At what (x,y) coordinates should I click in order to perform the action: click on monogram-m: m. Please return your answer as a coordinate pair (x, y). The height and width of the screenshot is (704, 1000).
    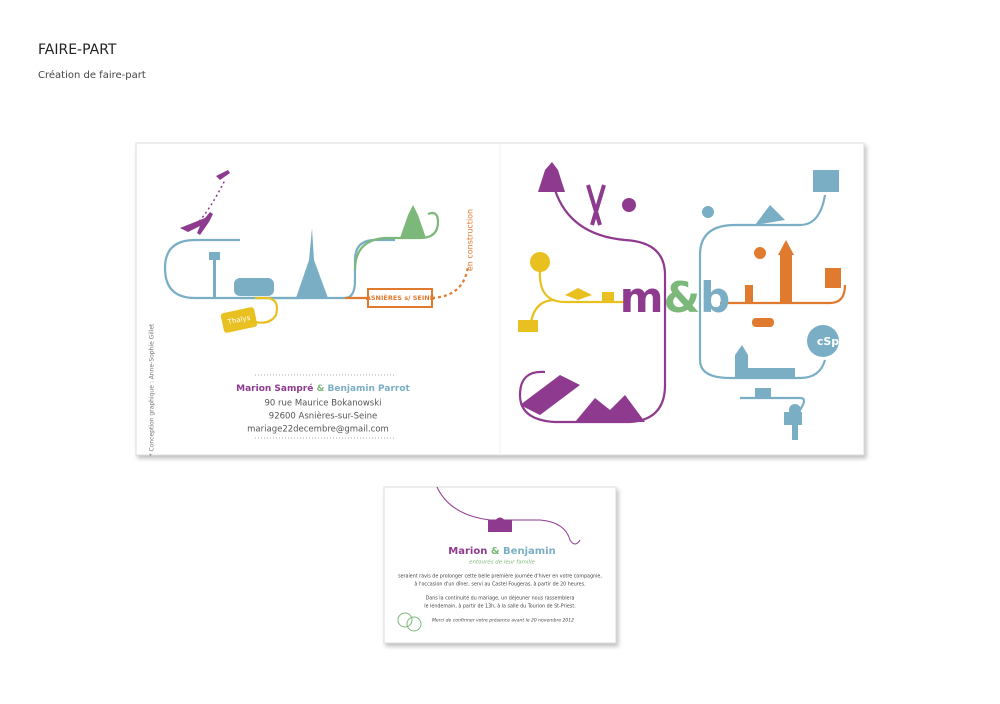
    Looking at the image, I should click on (642, 297).